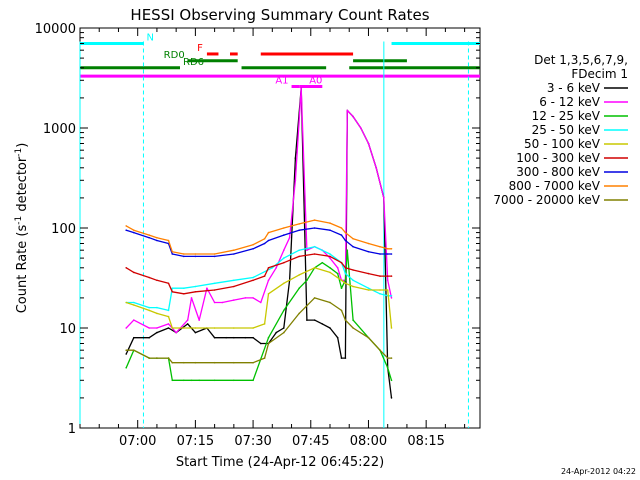  What do you see at coordinates (310, 441) in the screenshot?
I see `x-tick-label: 07:45` at bounding box center [310, 441].